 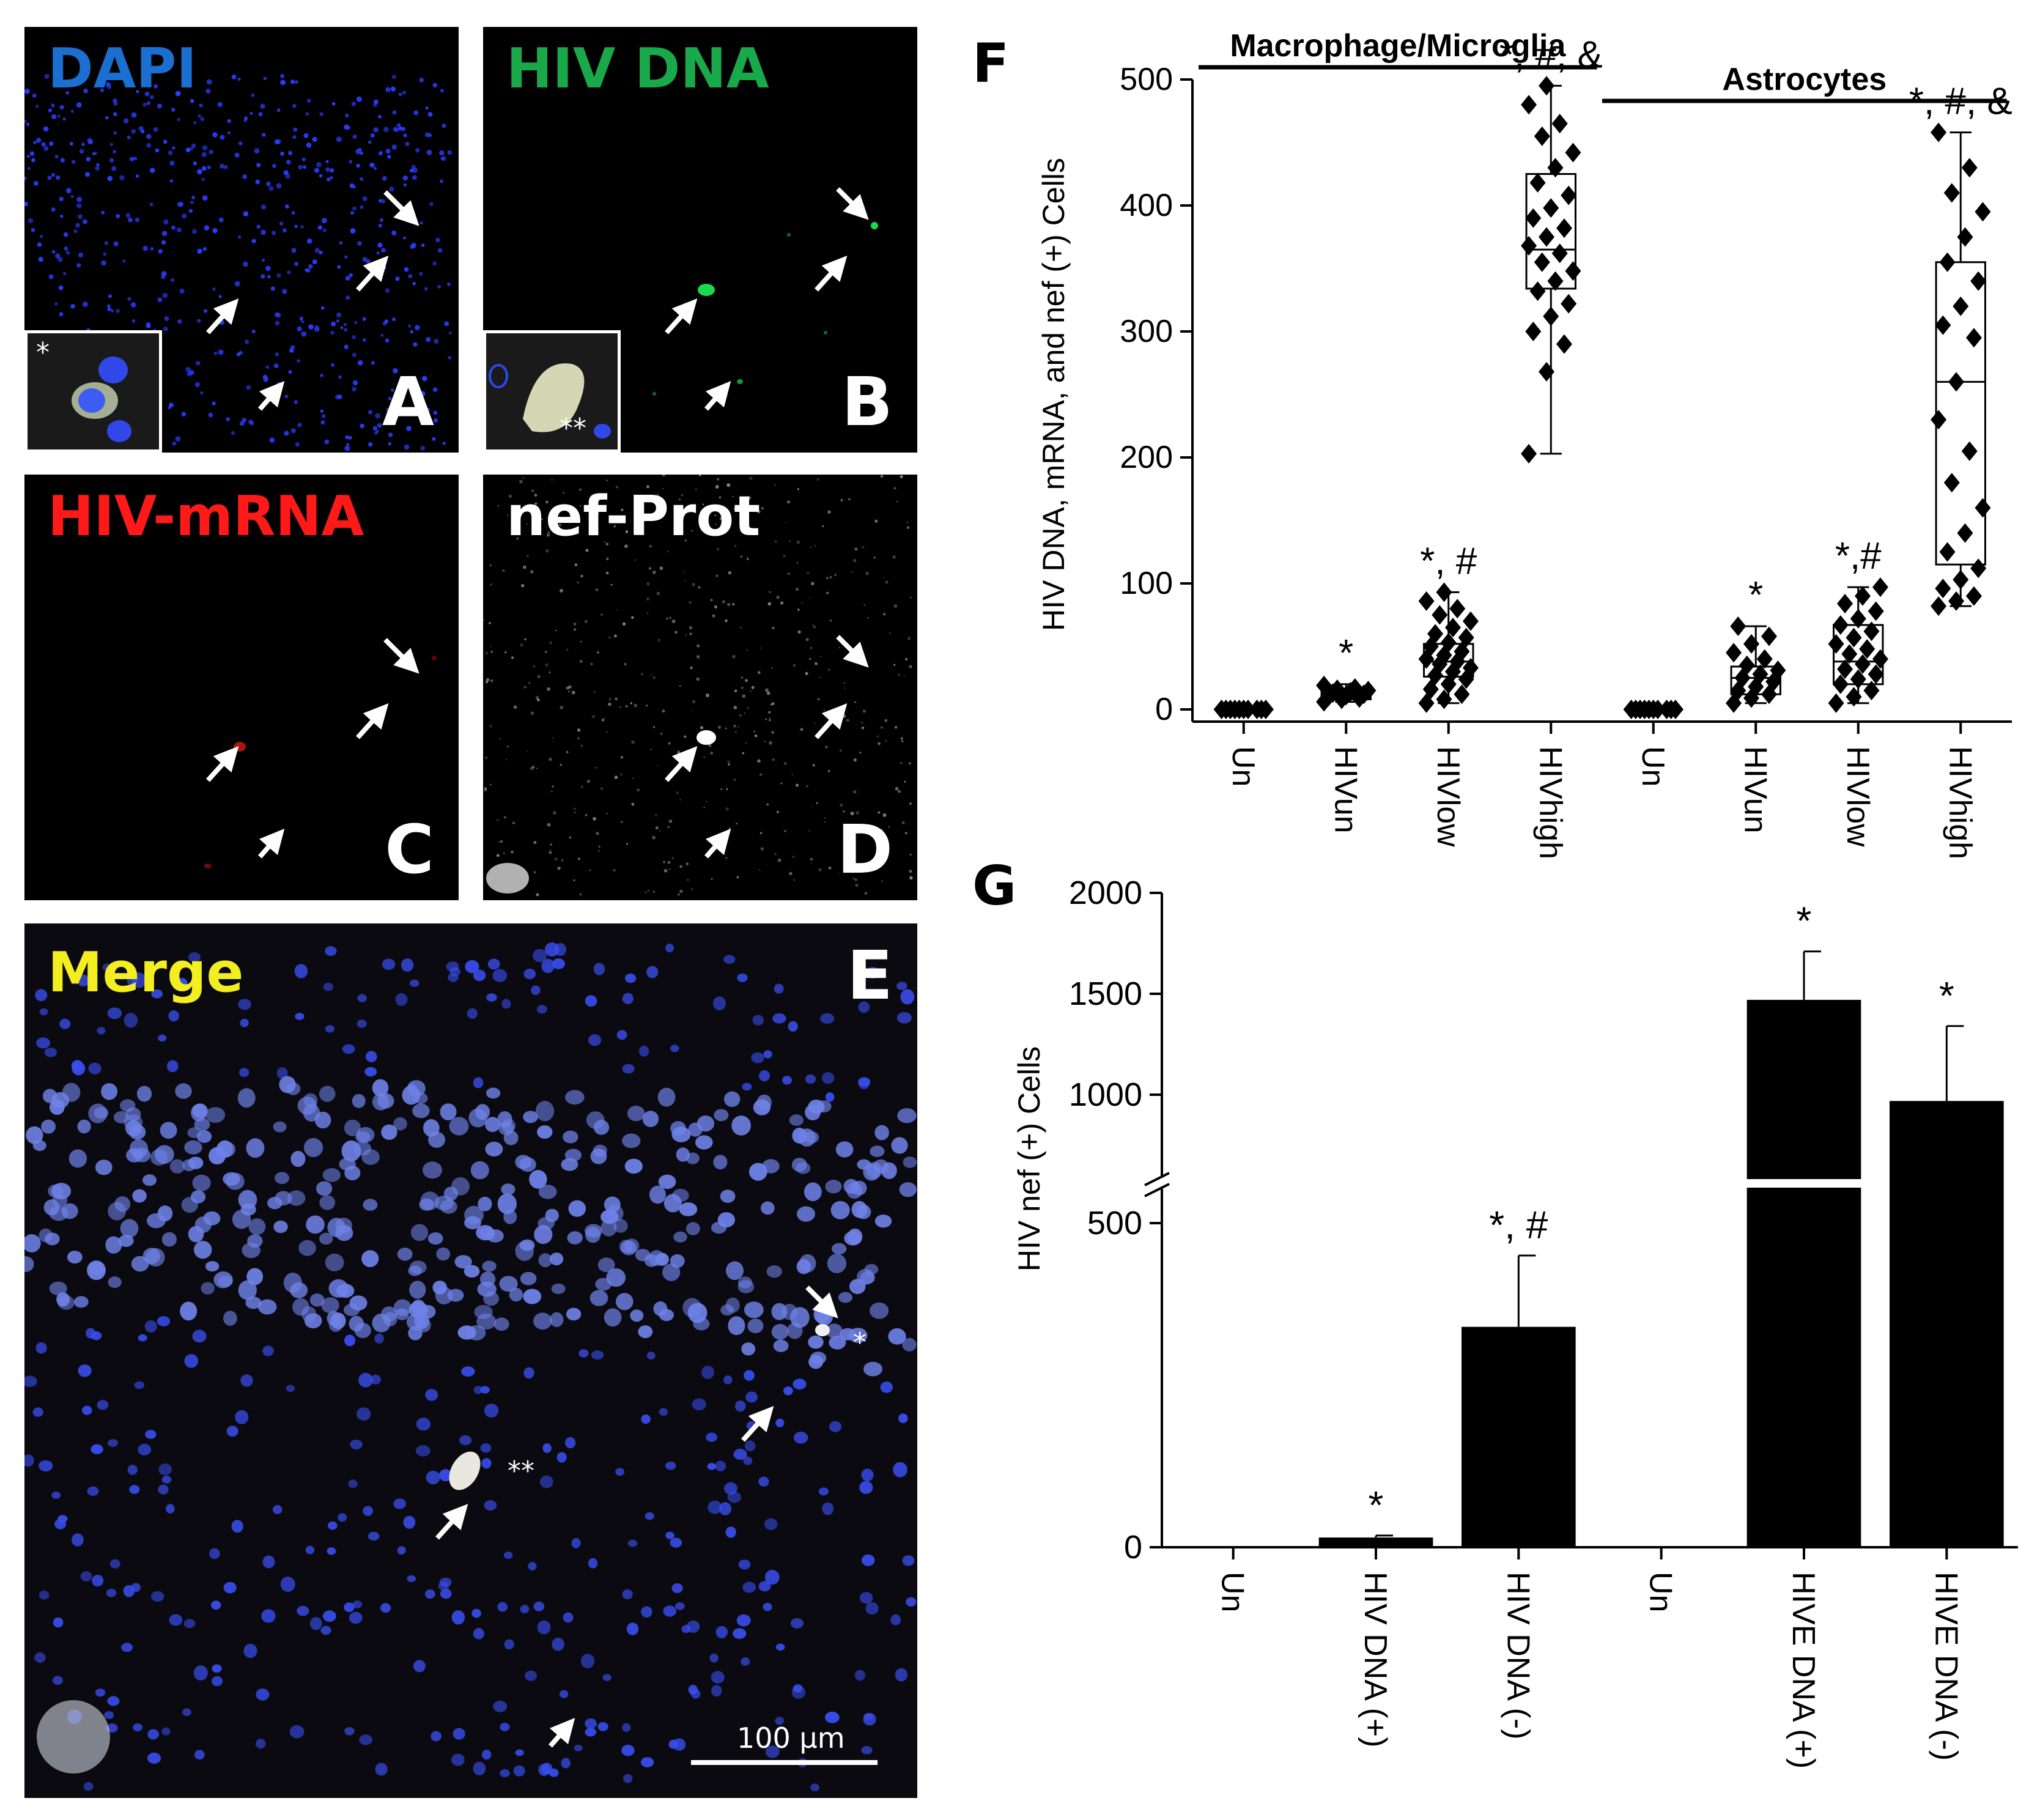 What do you see at coordinates (1105, 993) in the screenshot?
I see `y-tick-label: 1500` at bounding box center [1105, 993].